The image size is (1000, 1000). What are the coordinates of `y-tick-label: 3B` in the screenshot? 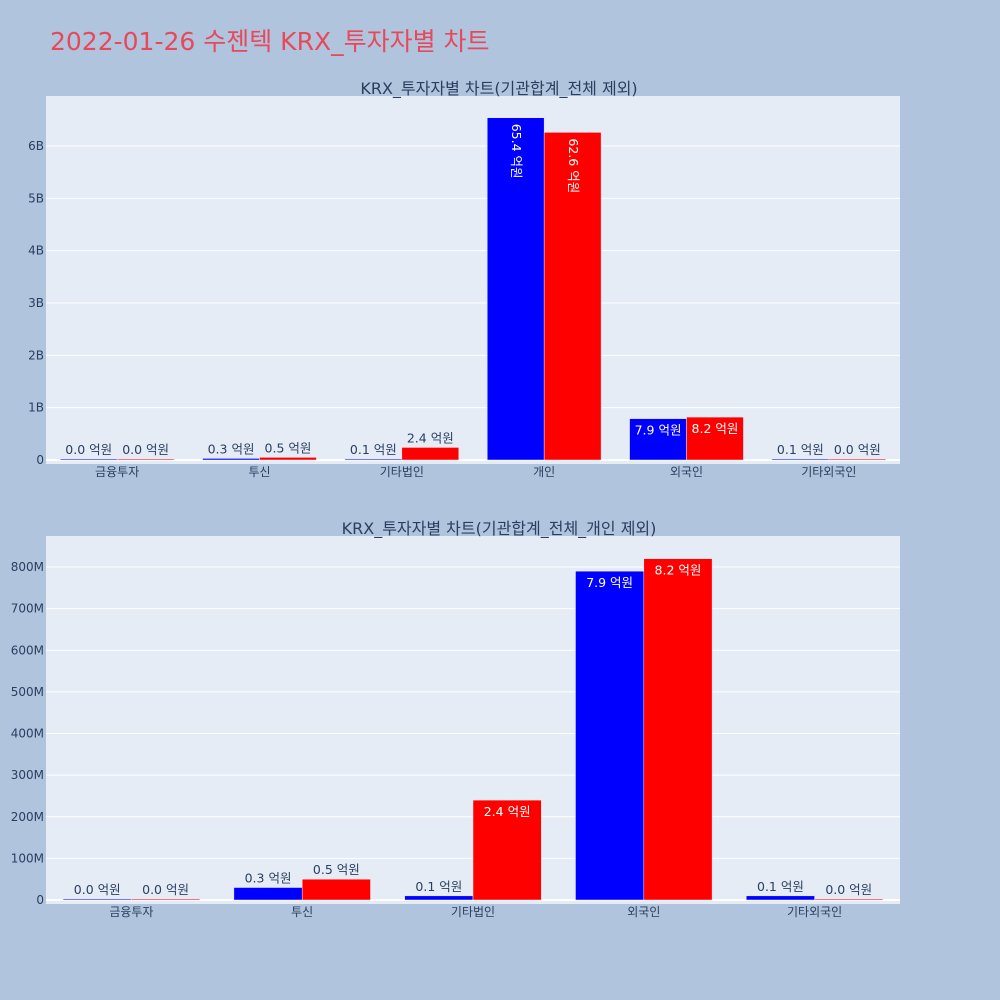 It's located at (36, 303).